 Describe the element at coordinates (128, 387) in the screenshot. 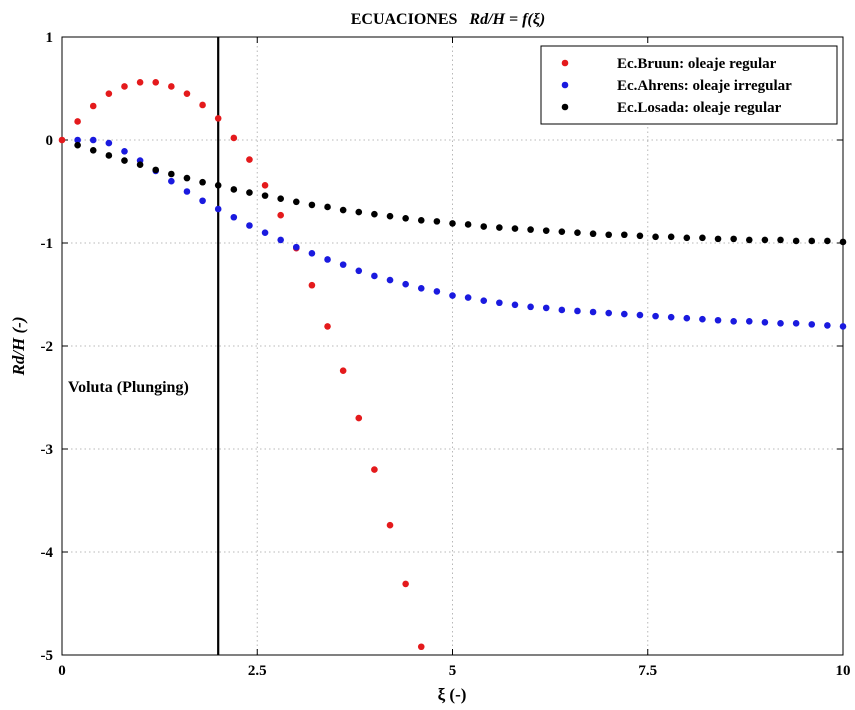

I see `plunging-annotation: Voluta (Plunging)` at that location.